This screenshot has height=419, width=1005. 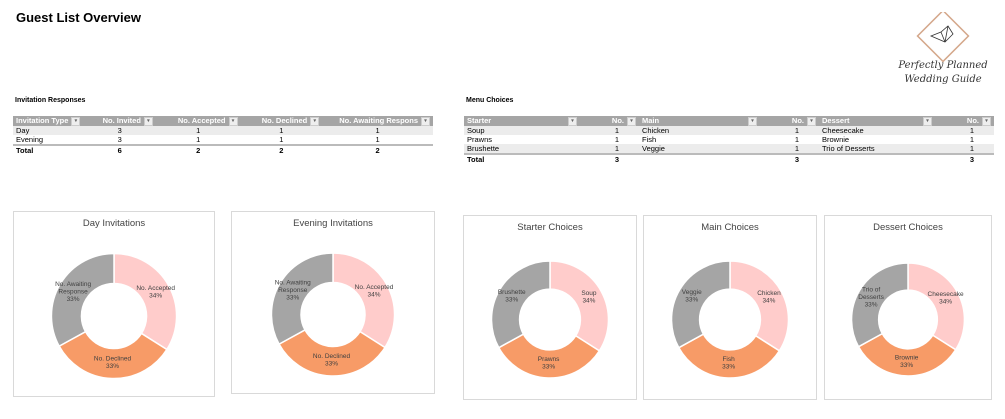 What do you see at coordinates (879, 305) in the screenshot?
I see `donut-slice-trio-of-desserts` at bounding box center [879, 305].